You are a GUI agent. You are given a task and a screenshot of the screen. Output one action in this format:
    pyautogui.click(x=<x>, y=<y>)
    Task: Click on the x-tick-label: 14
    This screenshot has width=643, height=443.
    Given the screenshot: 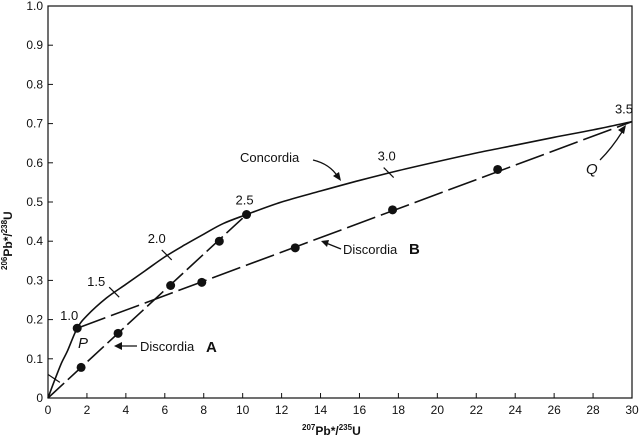 What is the action you would take?
    pyautogui.click(x=321, y=410)
    